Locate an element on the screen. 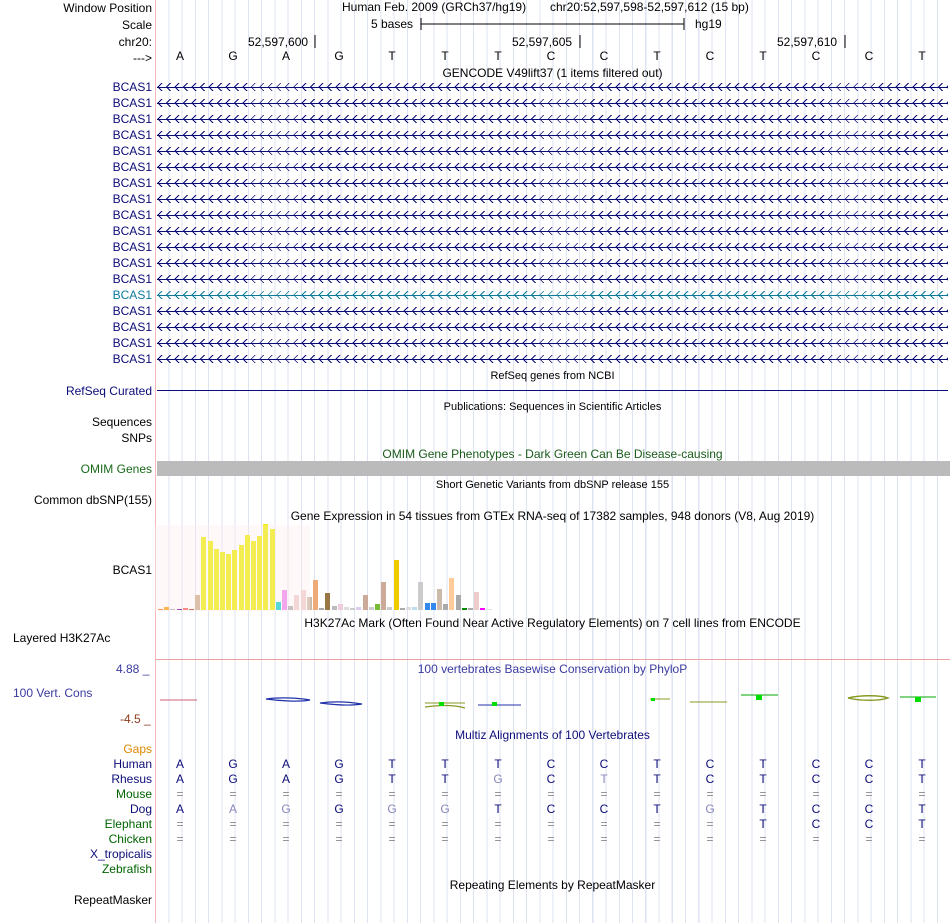 This screenshot has width=950, height=923. h3k27ac-label: Layered H3K27Ac is located at coordinates (62, 638).